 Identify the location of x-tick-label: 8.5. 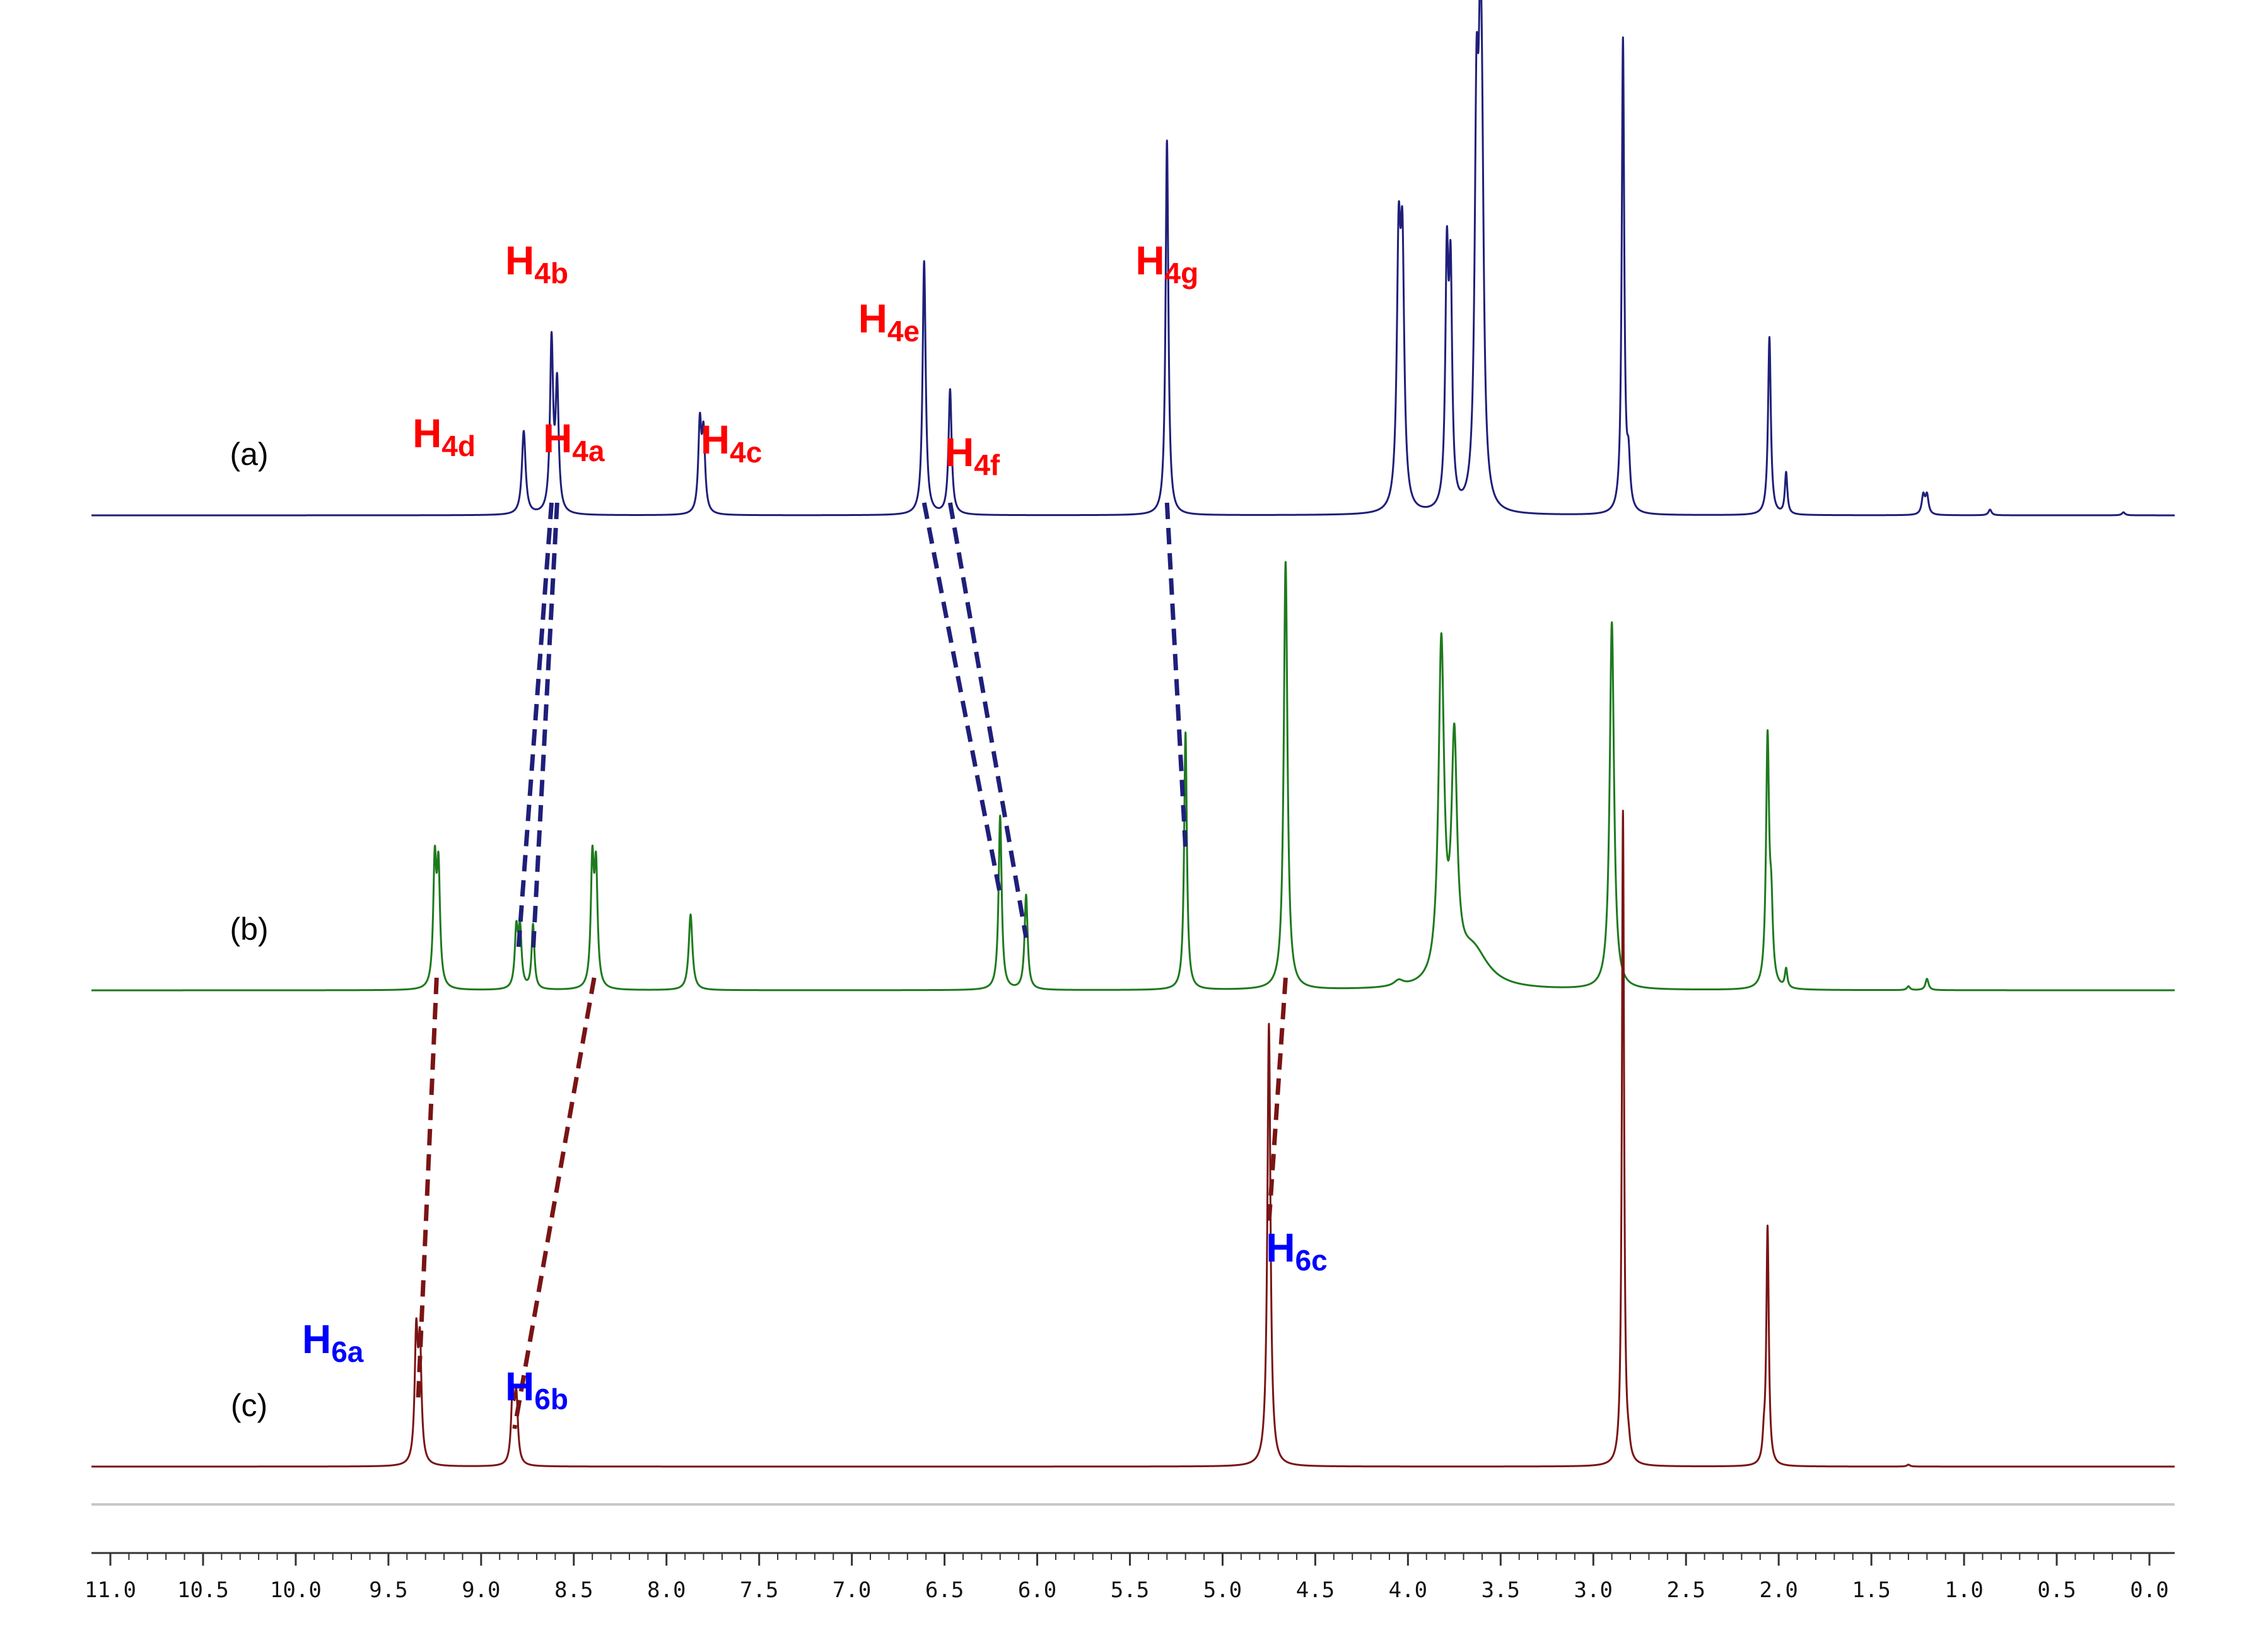
(573, 1591).